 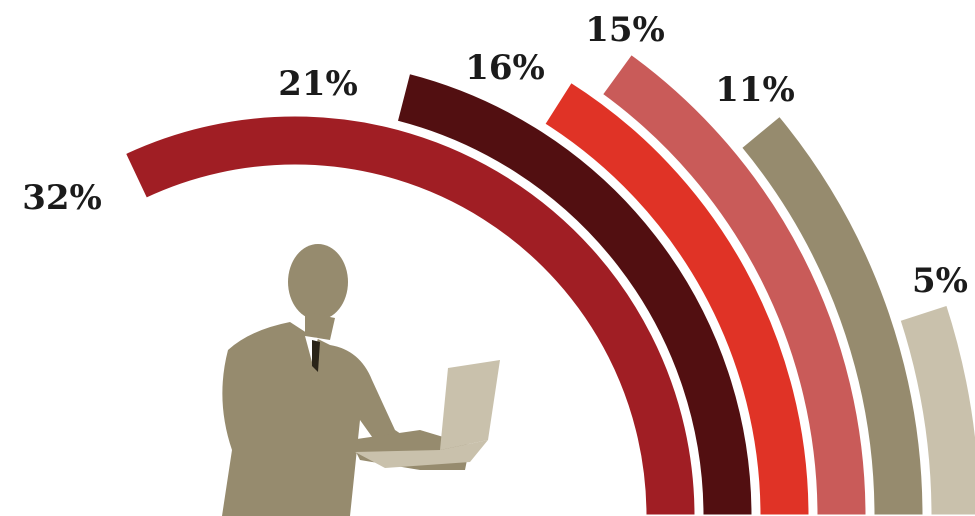 What do you see at coordinates (427, 414) in the screenshot?
I see `laptop` at bounding box center [427, 414].